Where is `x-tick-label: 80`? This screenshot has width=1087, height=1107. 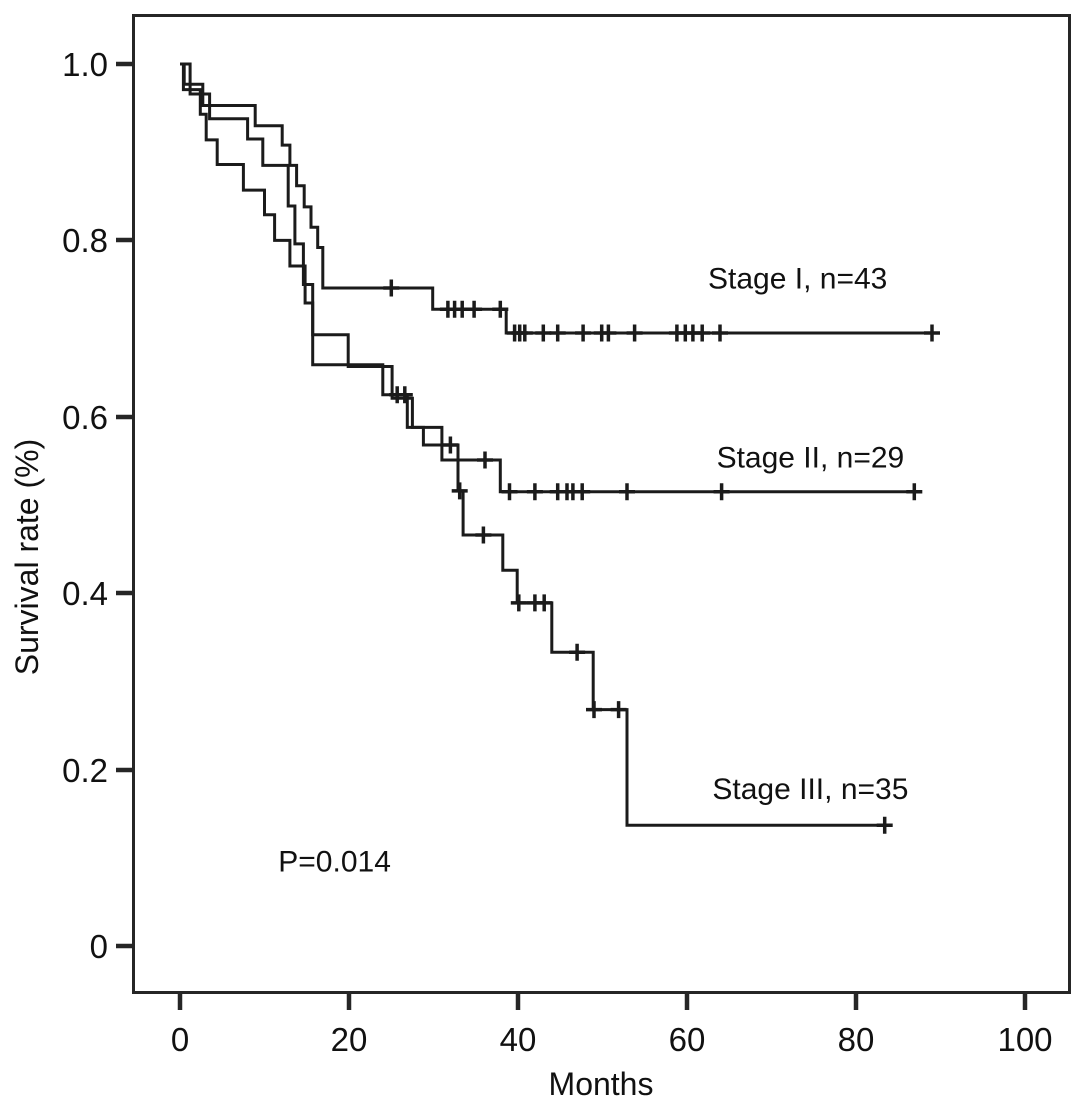 x-tick-label: 80 is located at coordinates (856, 1039).